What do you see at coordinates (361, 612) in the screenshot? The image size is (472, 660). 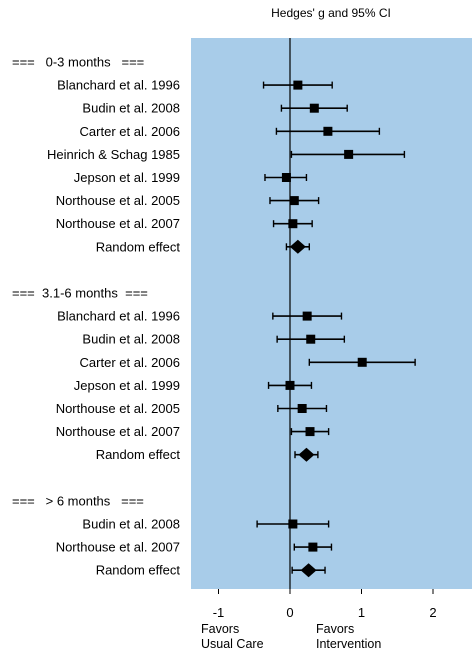 I see `x-tick-label: 1` at bounding box center [361, 612].